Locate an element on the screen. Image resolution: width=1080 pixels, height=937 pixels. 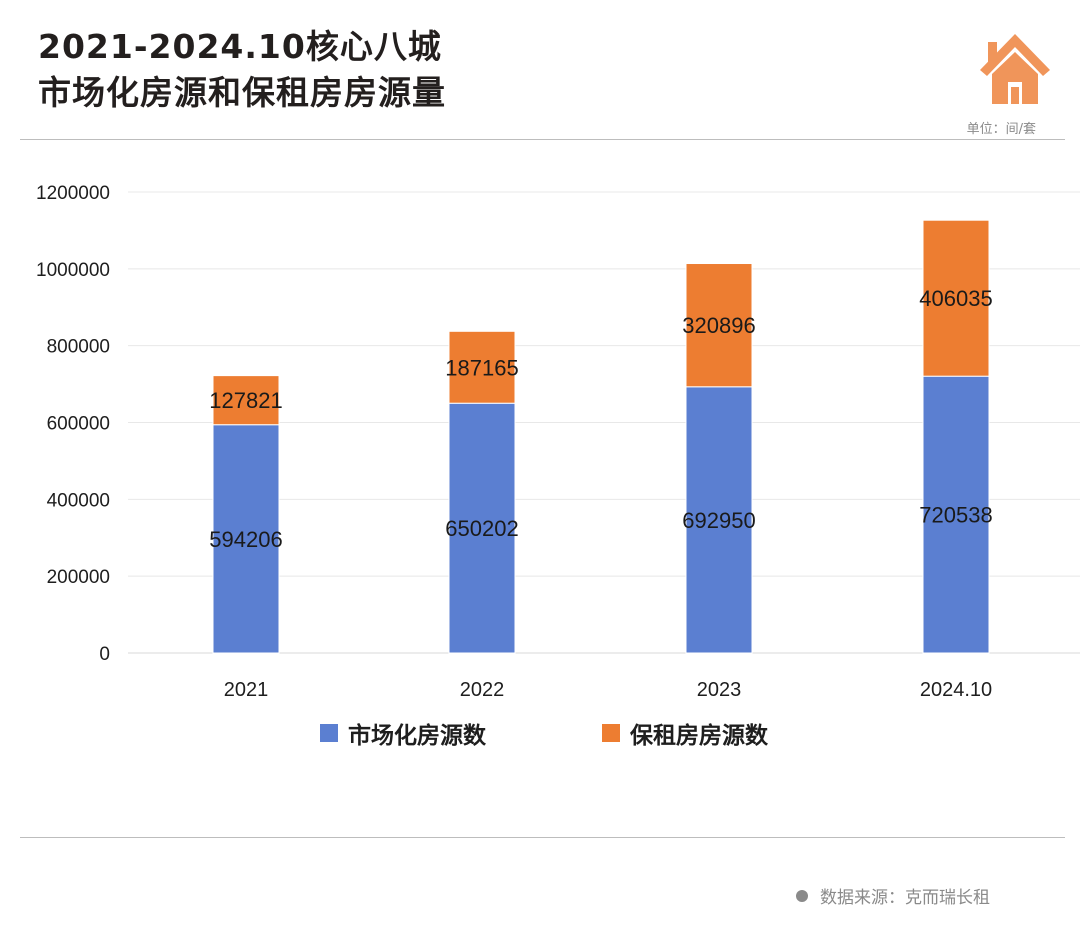
legend-item-market: 市场化房源数 is located at coordinates (403, 733).